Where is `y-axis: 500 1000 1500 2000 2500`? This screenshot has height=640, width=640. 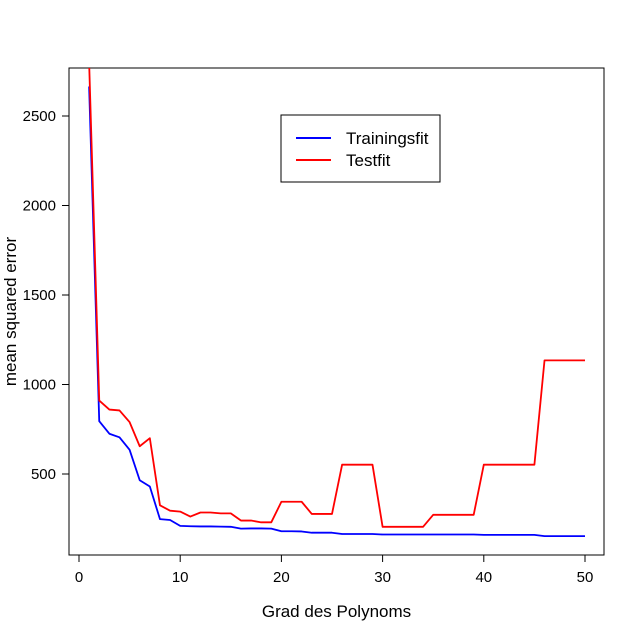 y-axis: 500 1000 1500 2000 2500 is located at coordinates (46, 295).